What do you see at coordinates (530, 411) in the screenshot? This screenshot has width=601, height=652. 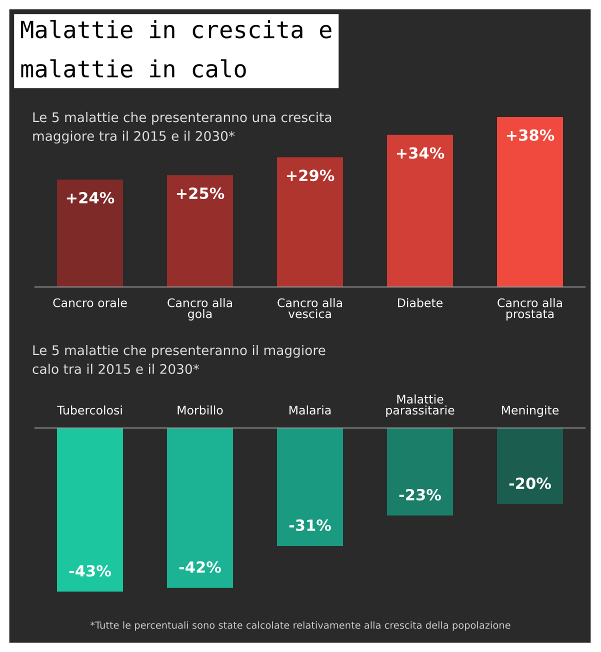 I see `x-tick-label: Meningite` at bounding box center [530, 411].